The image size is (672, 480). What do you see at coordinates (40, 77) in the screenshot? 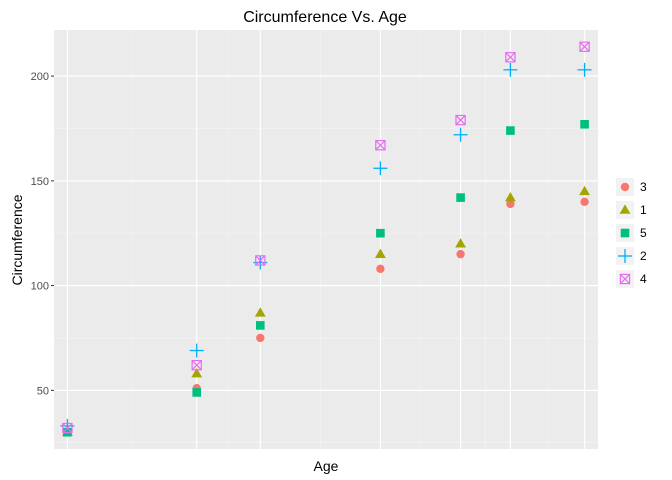
I see `y-tick-label: 200` at bounding box center [40, 77].